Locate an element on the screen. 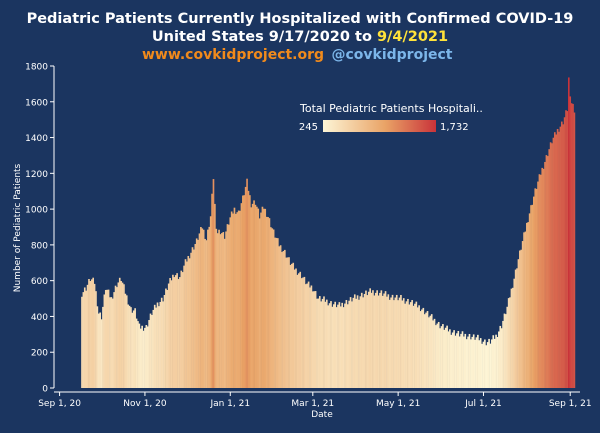 The width and height of the screenshot is (600, 433). social-handle: @covkidproject is located at coordinates (391, 55).